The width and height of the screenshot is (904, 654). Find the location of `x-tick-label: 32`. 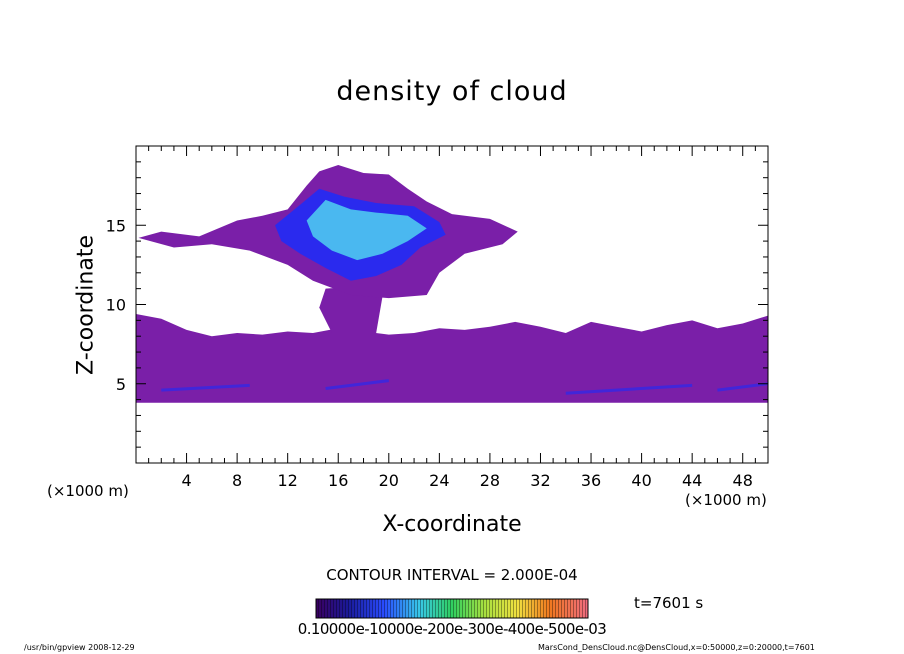

x-tick-label: 32 is located at coordinates (540, 480).